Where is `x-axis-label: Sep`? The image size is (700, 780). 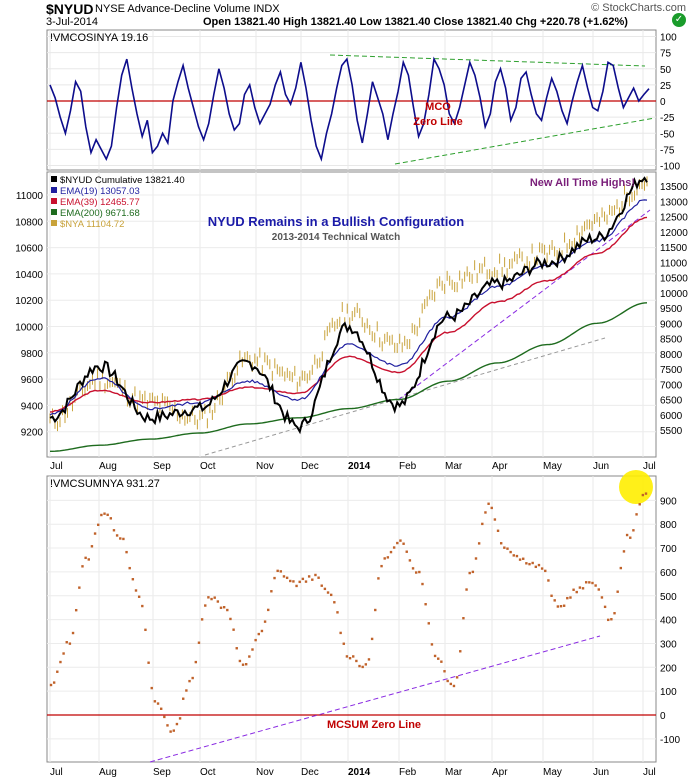 x-axis-label: Sep is located at coordinates (162, 466).